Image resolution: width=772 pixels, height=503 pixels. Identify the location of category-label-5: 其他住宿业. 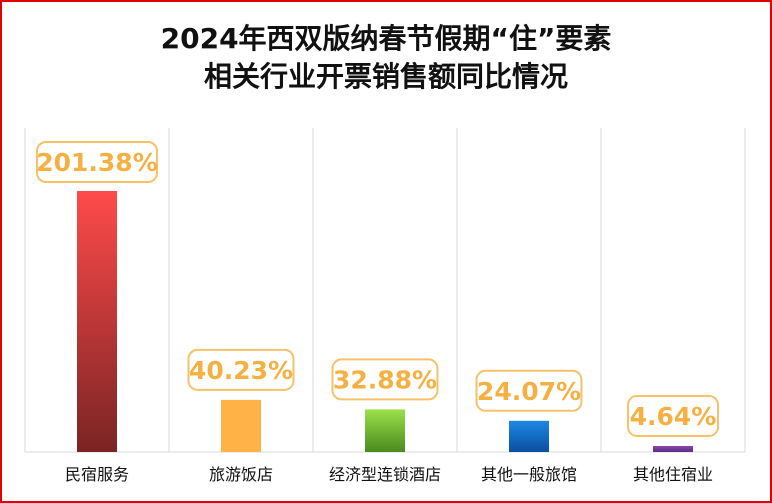
(673, 474).